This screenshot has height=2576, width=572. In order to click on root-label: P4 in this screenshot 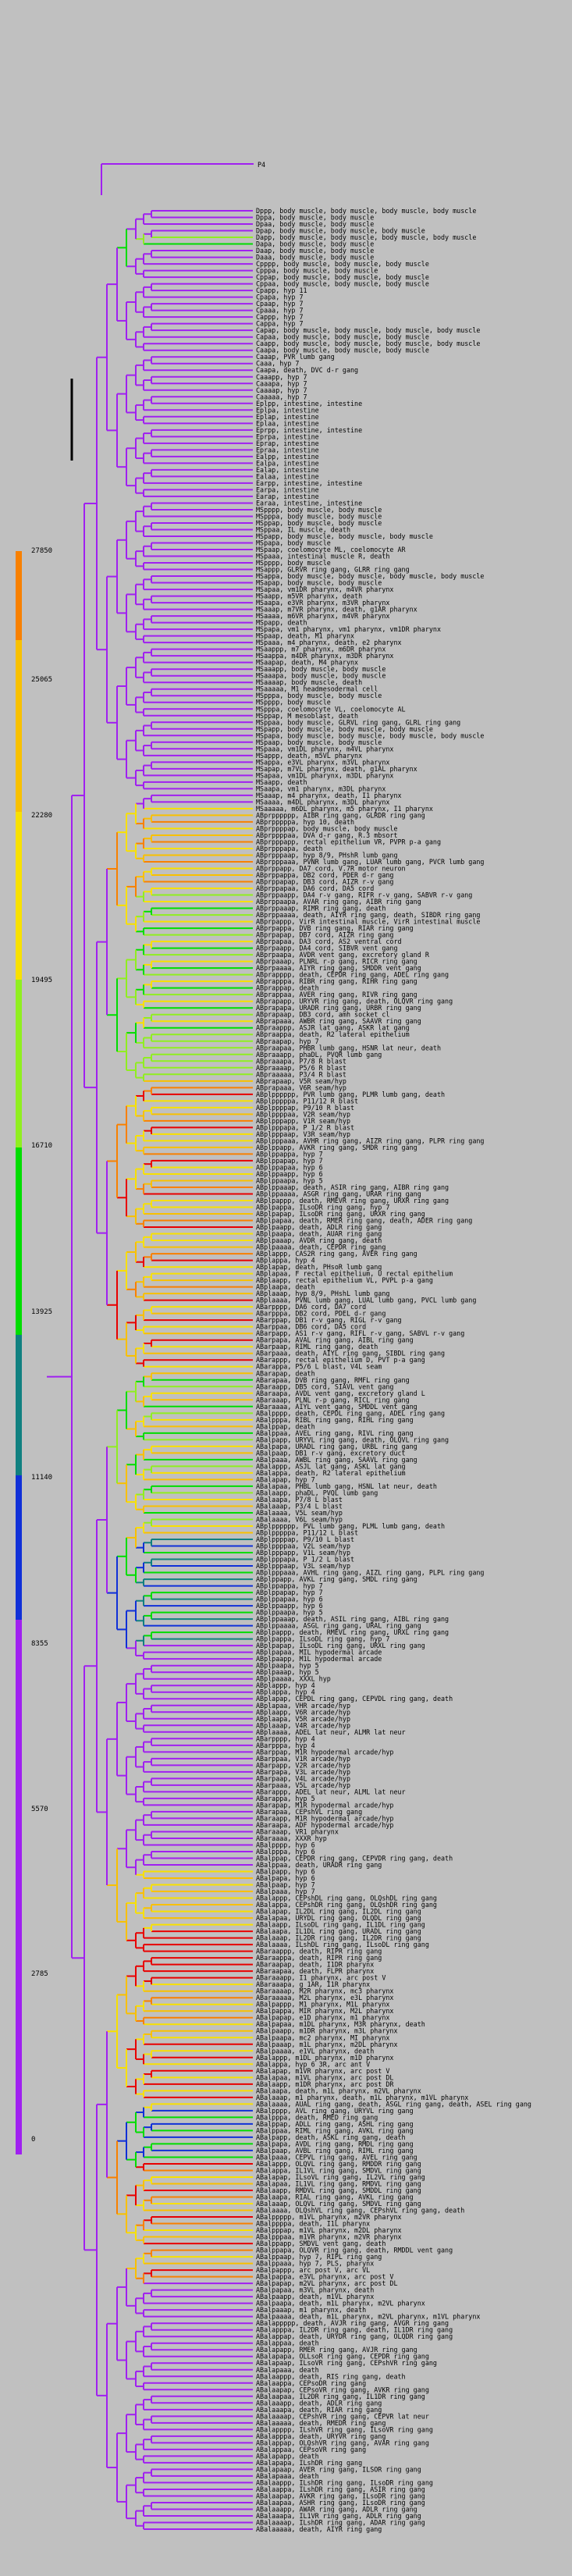, I will do `click(261, 165)`.